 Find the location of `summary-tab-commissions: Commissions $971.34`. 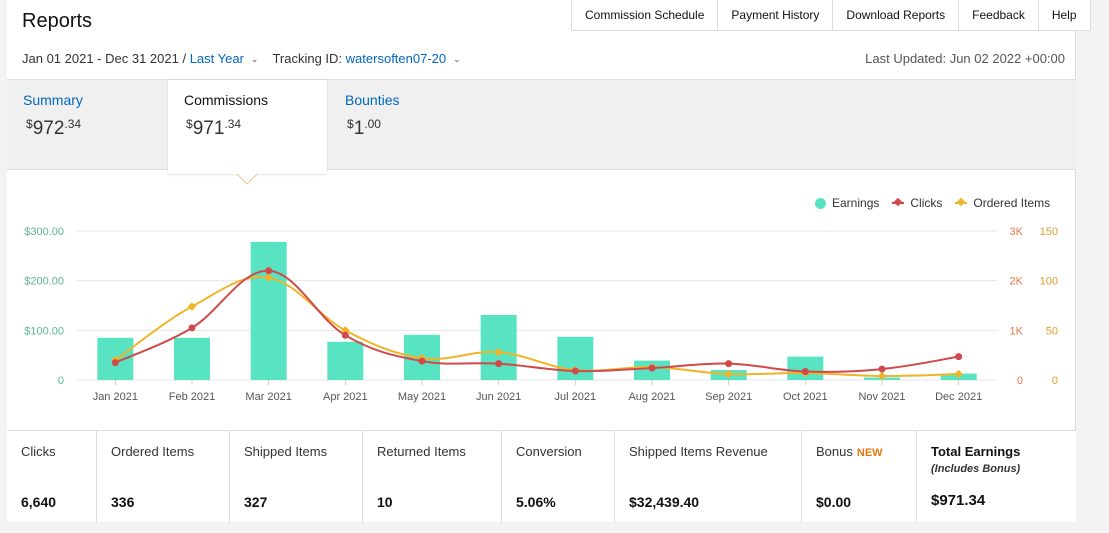

summary-tab-commissions: Commissions $971.34 is located at coordinates (247, 127).